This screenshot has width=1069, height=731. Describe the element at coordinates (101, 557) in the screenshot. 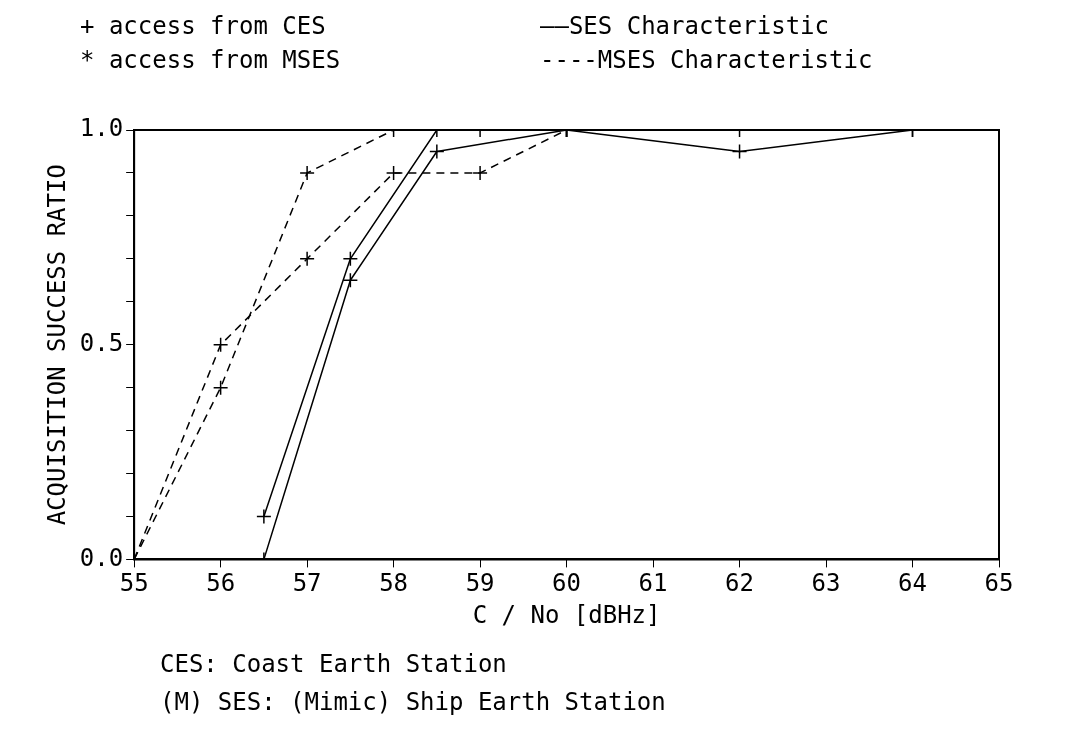

I see `y-tick-label: 0.0` at that location.